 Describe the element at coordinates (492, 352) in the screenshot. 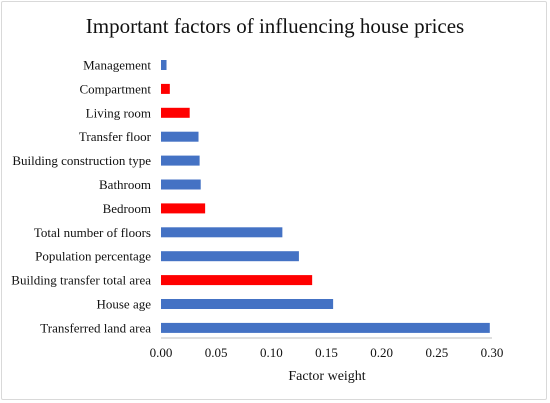

I see `x-tick-label: 0.30` at that location.